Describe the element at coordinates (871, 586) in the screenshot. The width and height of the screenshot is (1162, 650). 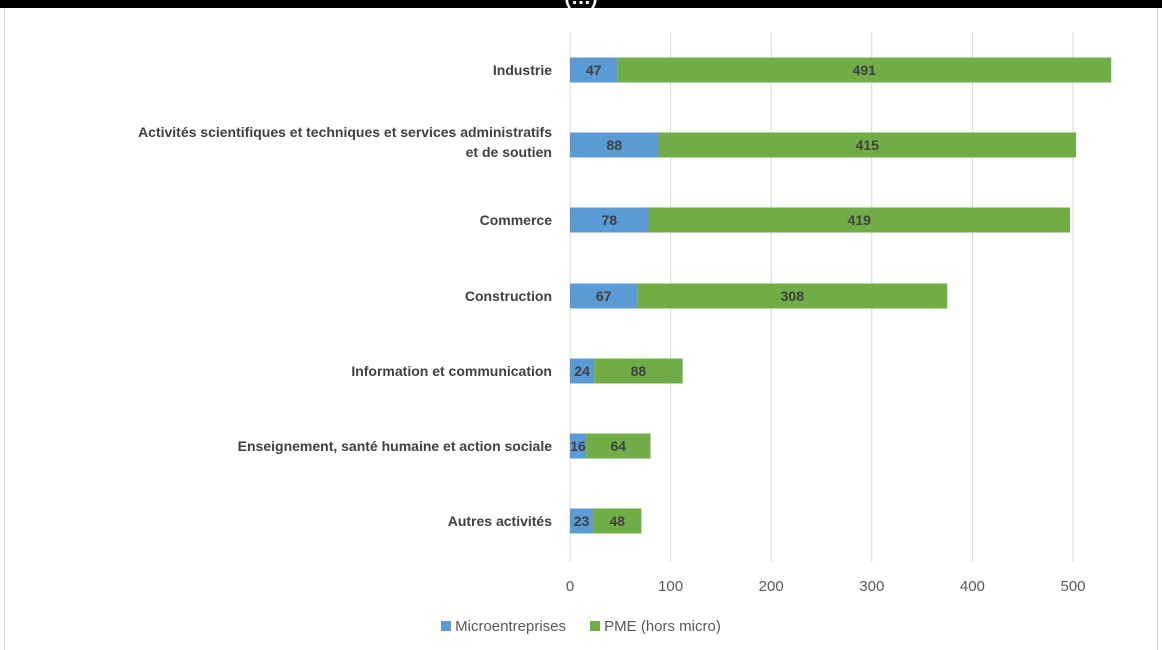
I see `x-tick-label-300: 300` at that location.